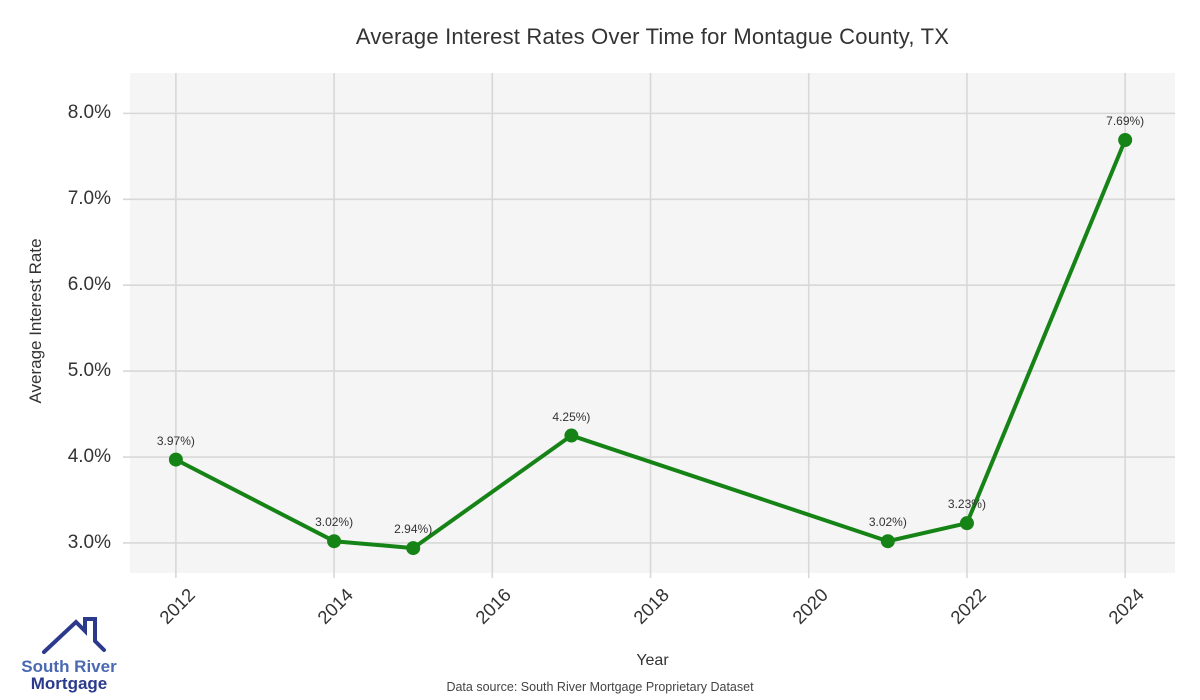 This screenshot has width=1200, height=700. I want to click on y-axis-title: Average Interest Rate, so click(35, 321).